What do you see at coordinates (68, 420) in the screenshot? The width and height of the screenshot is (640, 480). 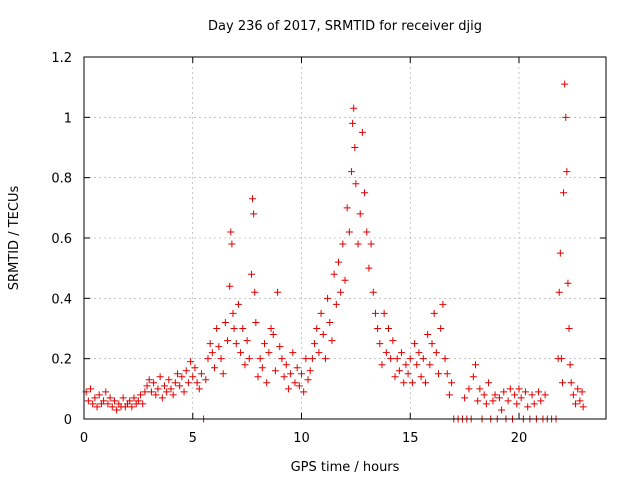 I see `y-tick-label: 0` at bounding box center [68, 420].